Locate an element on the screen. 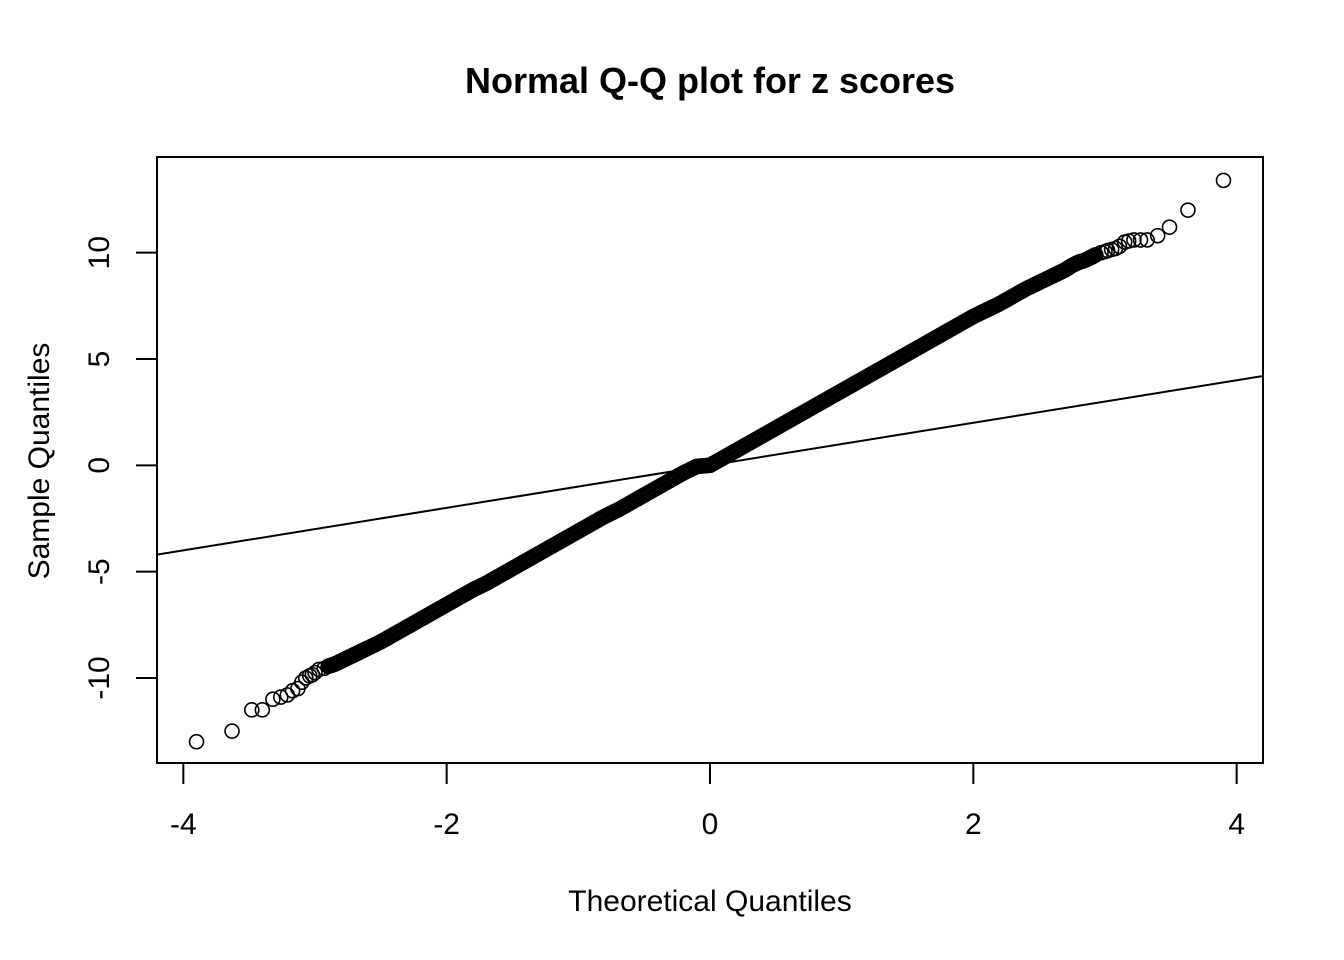 The image size is (1344, 960). x-axis-label: Theoretical Quantiles is located at coordinates (709, 901).